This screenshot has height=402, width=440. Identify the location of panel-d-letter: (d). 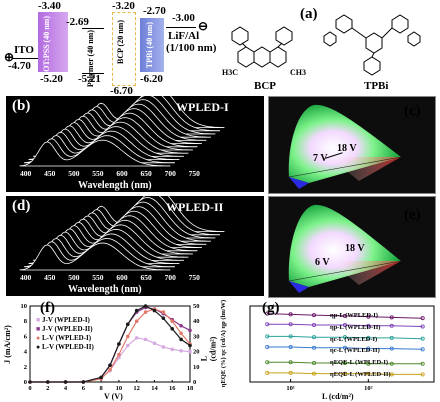
(21, 206).